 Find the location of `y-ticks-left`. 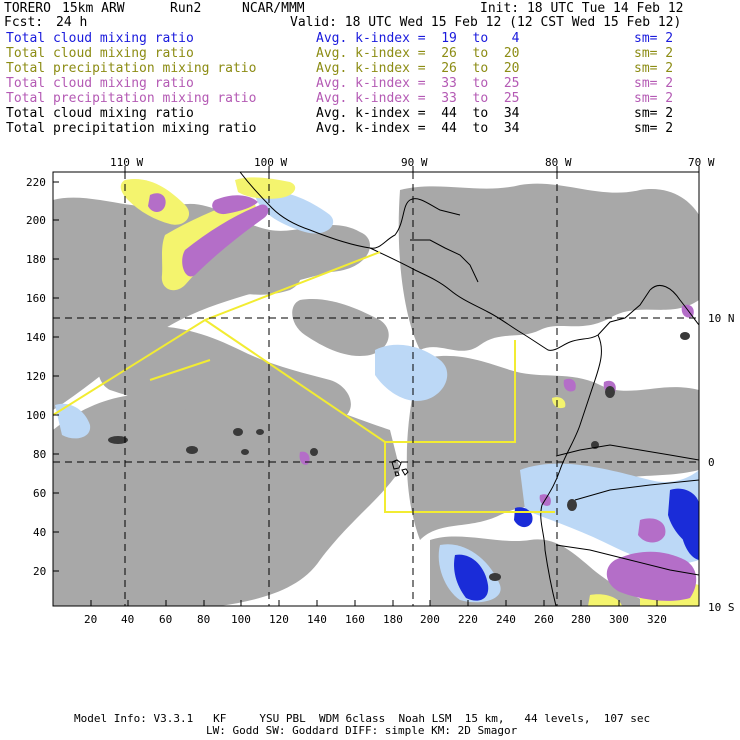

y-ticks-left is located at coordinates (56, 376).